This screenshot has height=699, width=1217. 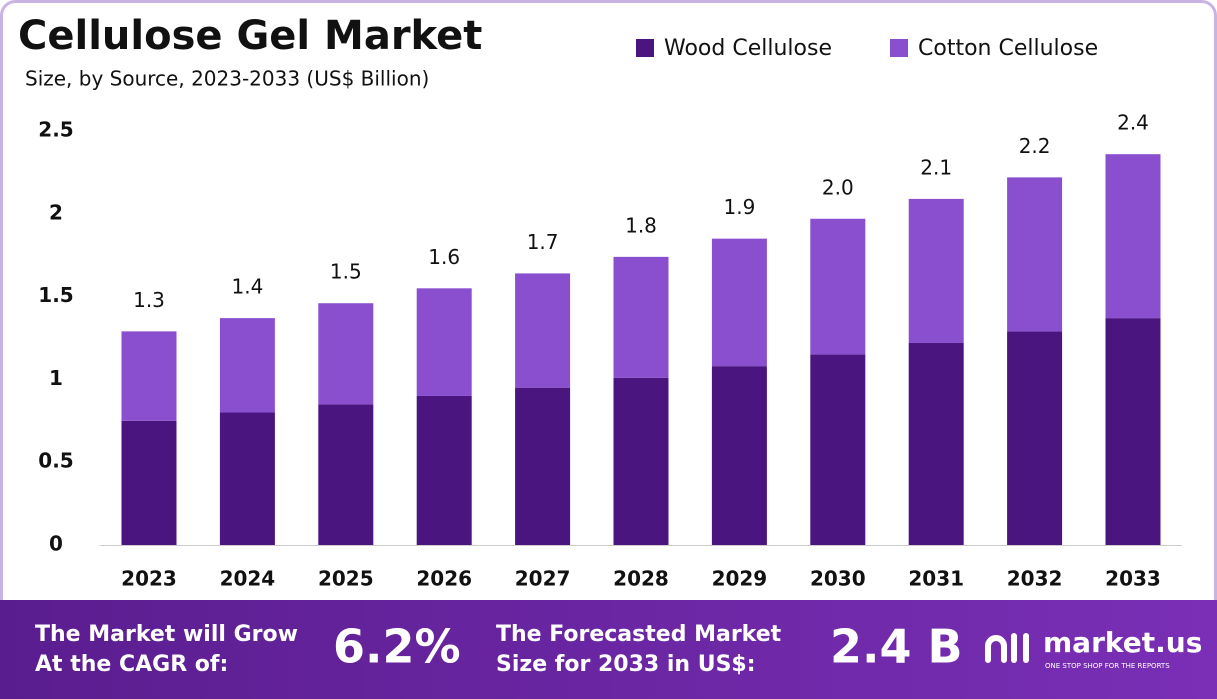 What do you see at coordinates (55, 461) in the screenshot?
I see `y-tick-label: 0.5` at bounding box center [55, 461].